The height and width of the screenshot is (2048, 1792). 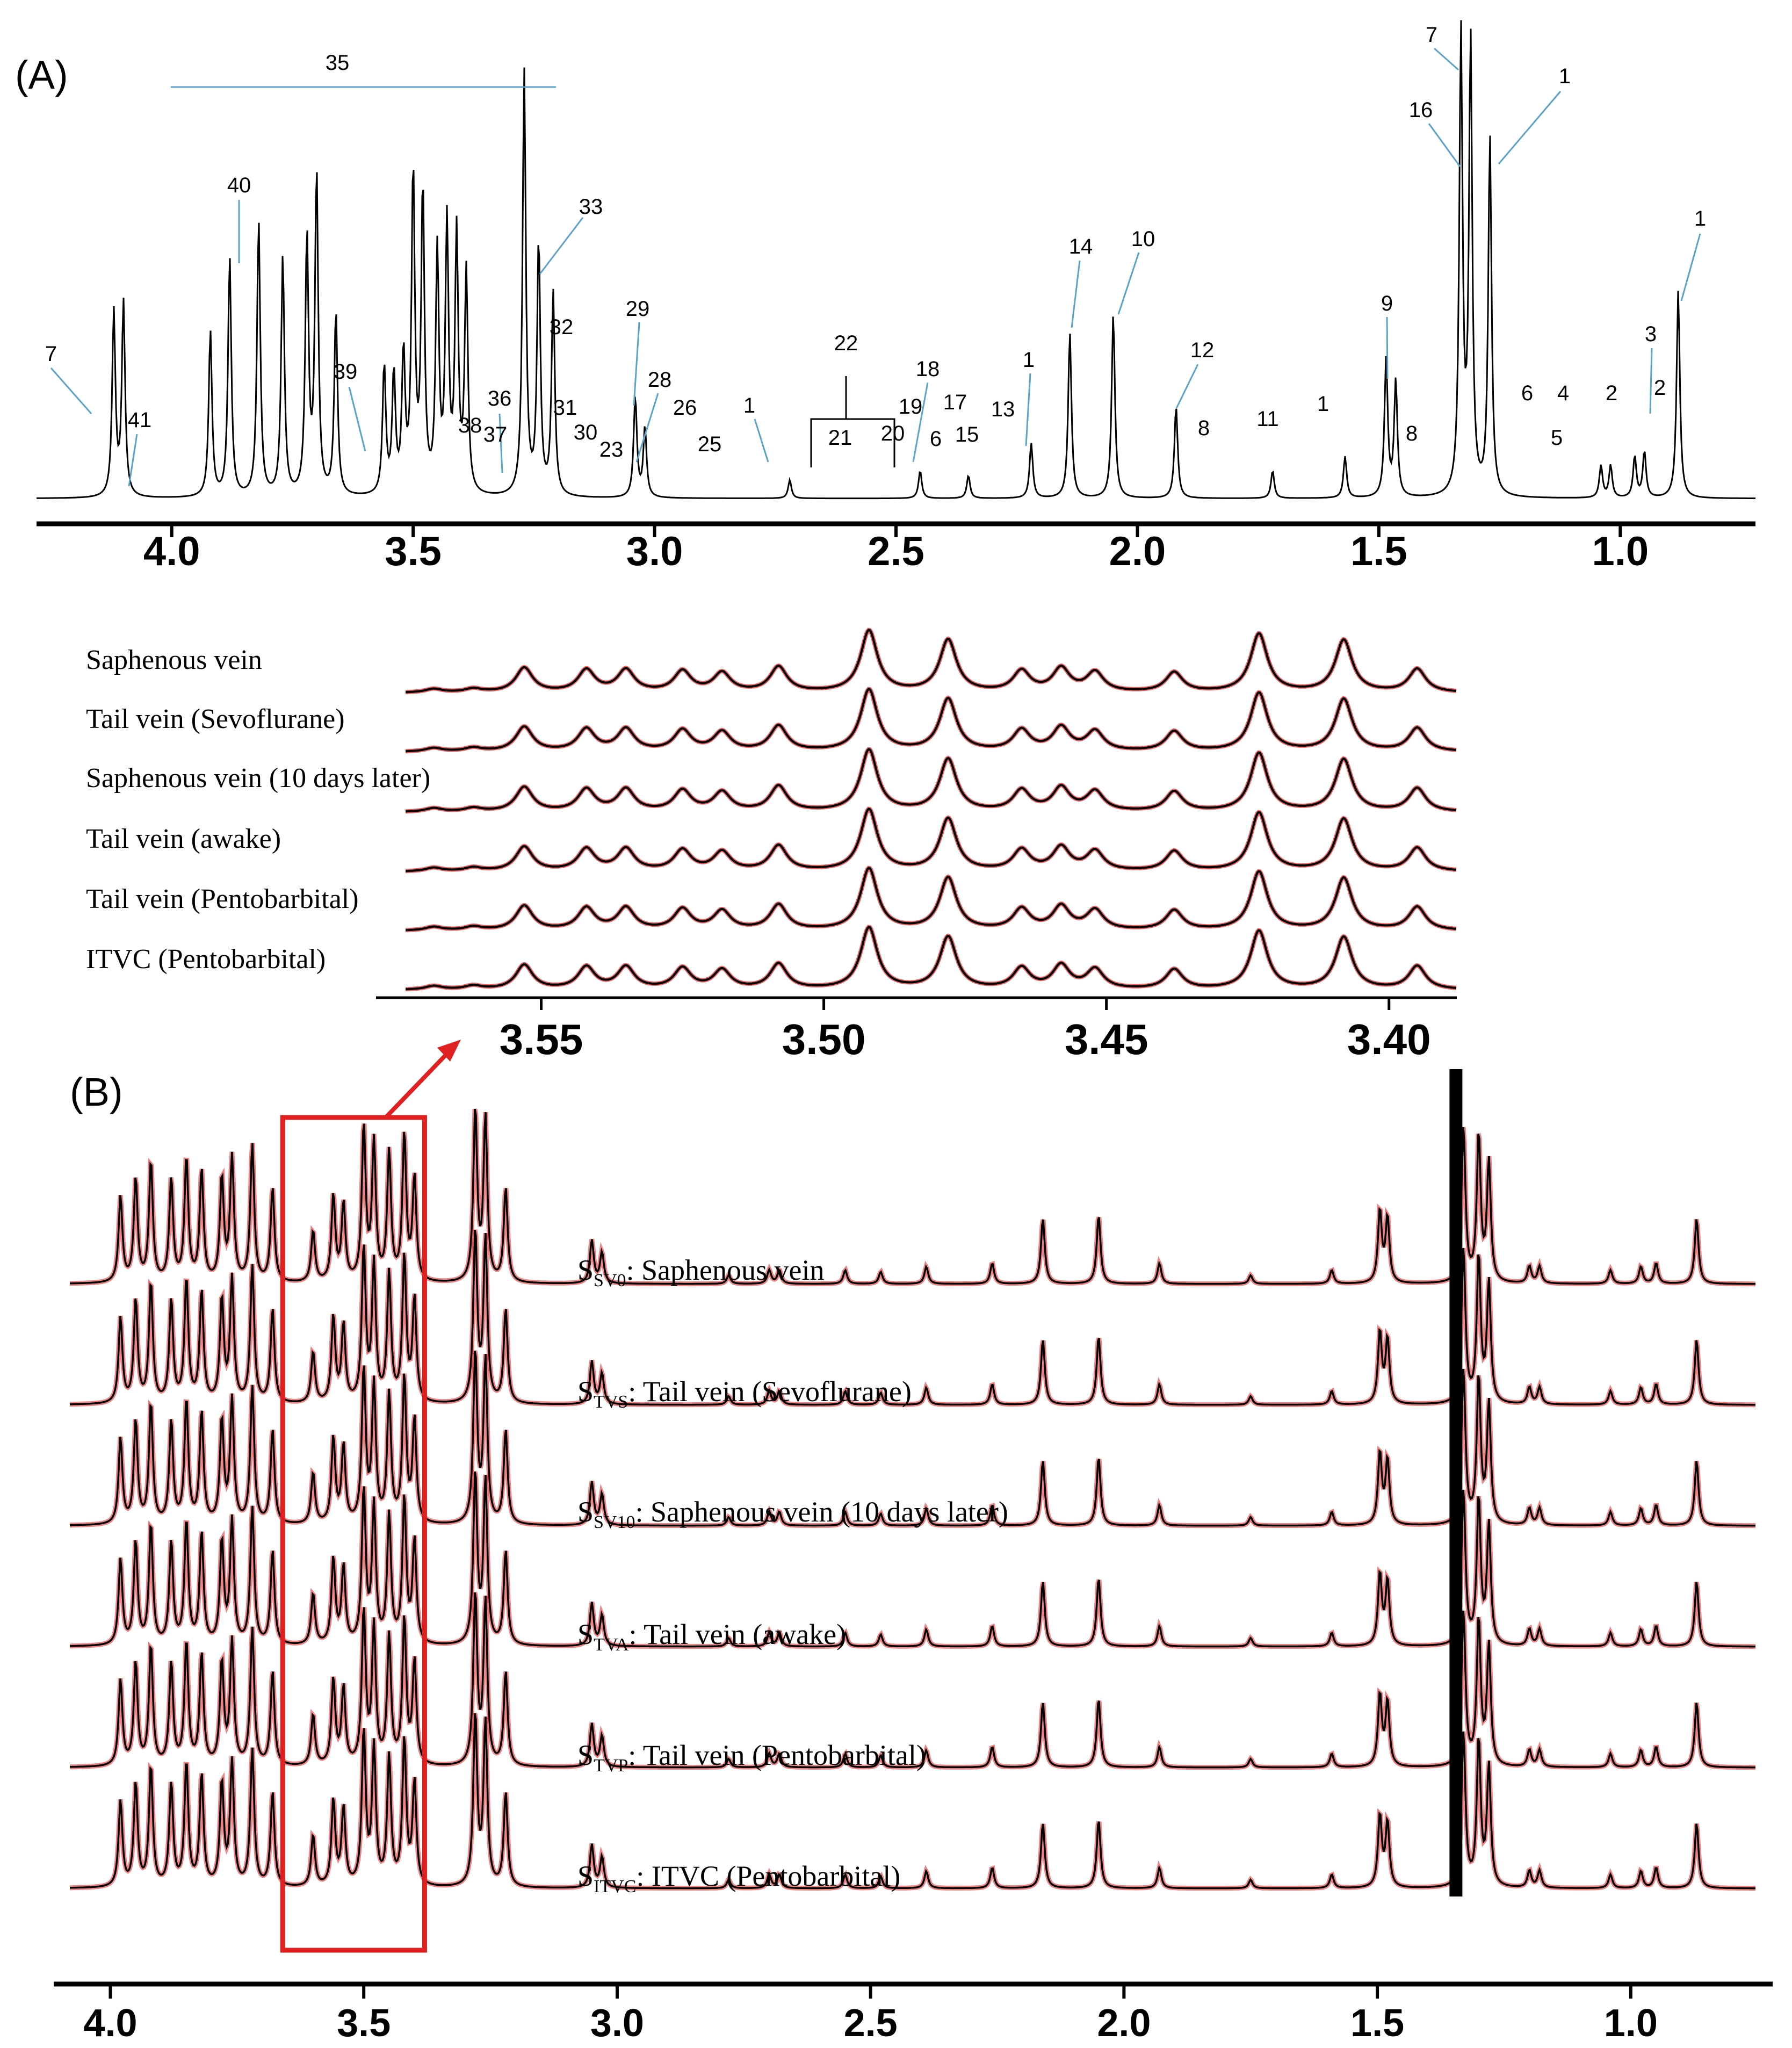 I want to click on panel-b-x-tick-label: 2.0, so click(x=1124, y=2023).